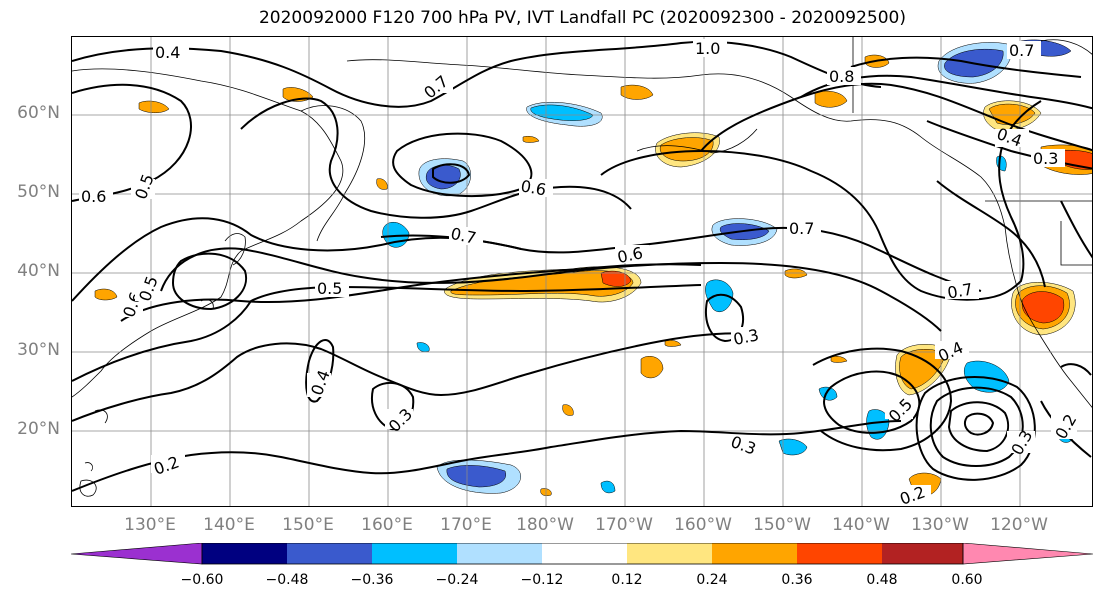 The image size is (1105, 601). Describe the element at coordinates (287, 580) in the screenshot. I see `colorbar-tick: −0.48` at that location.